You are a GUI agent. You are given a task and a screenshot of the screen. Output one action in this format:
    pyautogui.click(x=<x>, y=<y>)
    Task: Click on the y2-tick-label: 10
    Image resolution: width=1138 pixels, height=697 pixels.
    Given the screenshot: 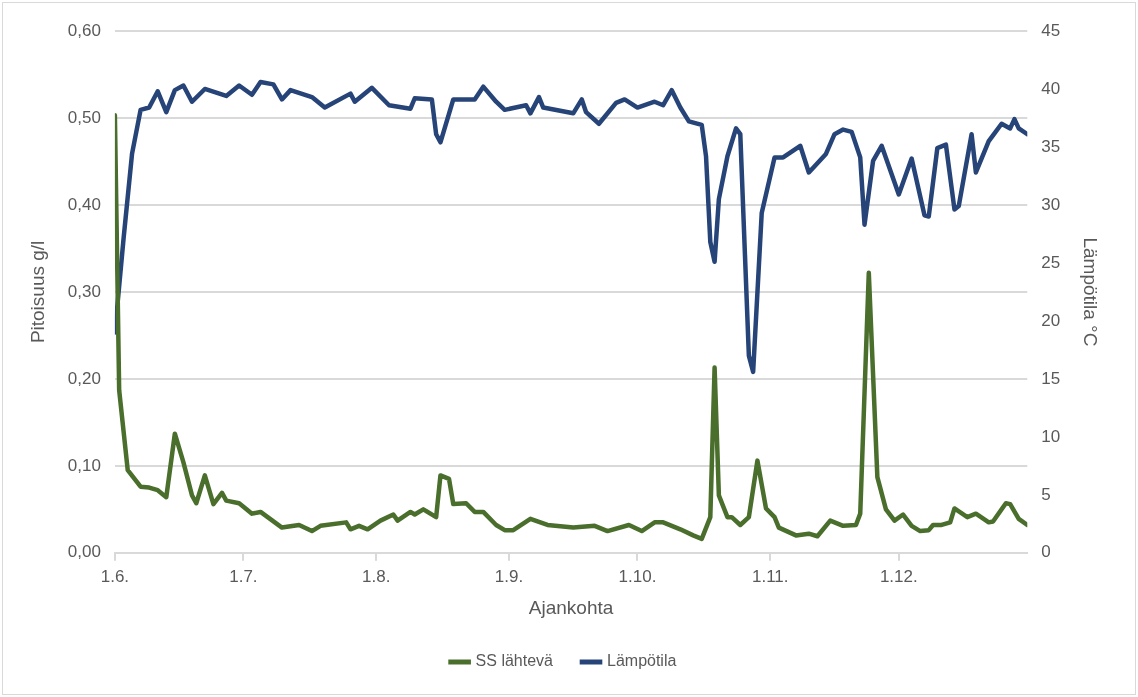 What is the action you would take?
    pyautogui.click(x=1051, y=436)
    